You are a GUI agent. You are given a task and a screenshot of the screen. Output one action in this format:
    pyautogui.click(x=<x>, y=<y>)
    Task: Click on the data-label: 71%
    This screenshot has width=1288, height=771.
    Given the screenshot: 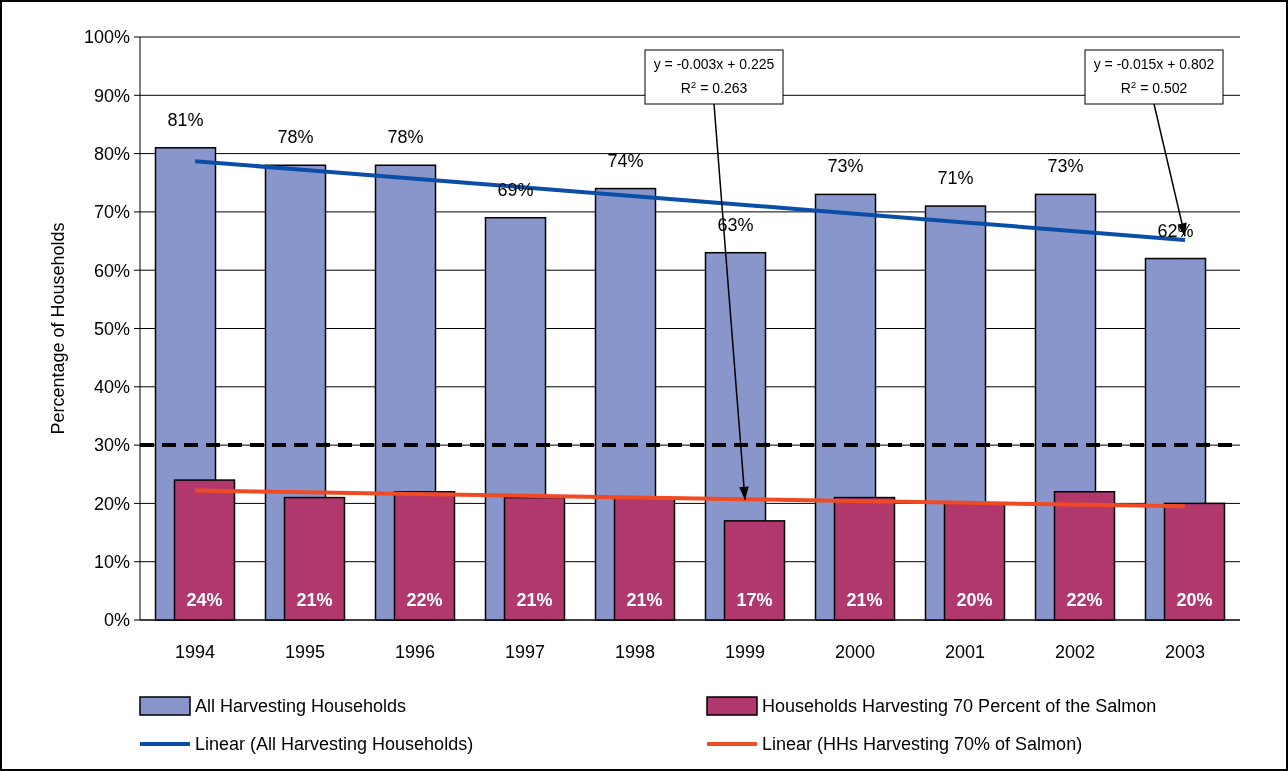 What is the action you would take?
    pyautogui.click(x=955, y=178)
    